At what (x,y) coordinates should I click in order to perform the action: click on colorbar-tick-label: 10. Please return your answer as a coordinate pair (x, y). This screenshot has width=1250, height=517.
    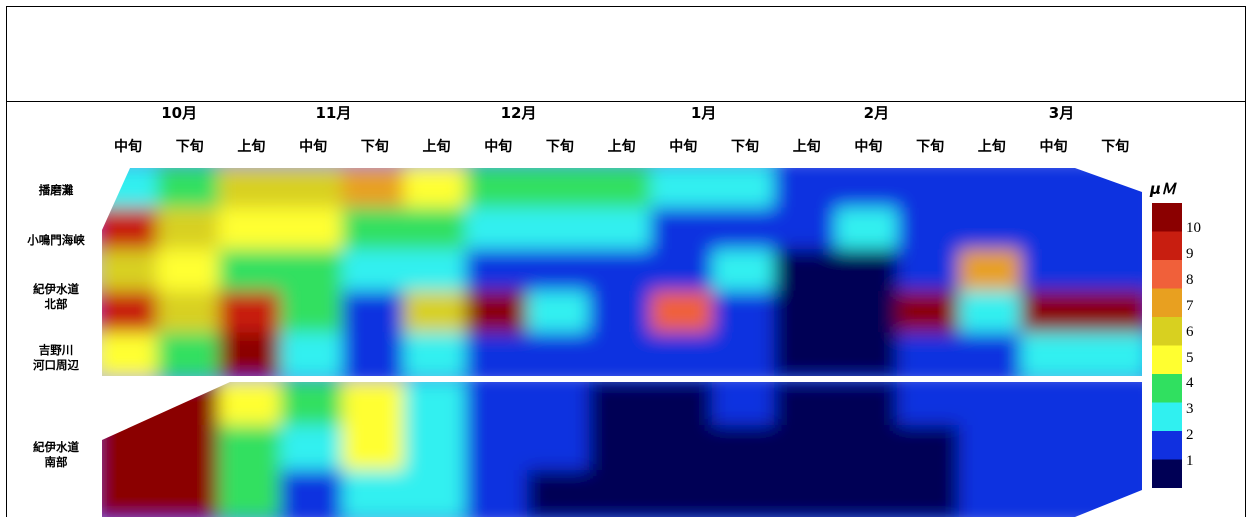
    Looking at the image, I should click on (1193, 228).